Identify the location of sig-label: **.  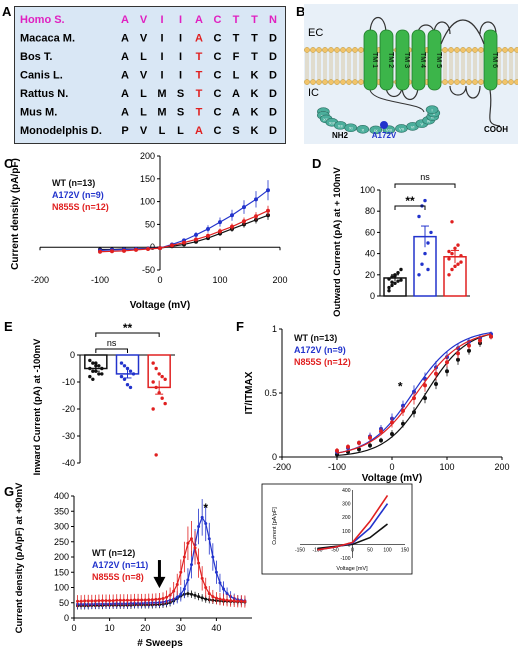
(410, 201).